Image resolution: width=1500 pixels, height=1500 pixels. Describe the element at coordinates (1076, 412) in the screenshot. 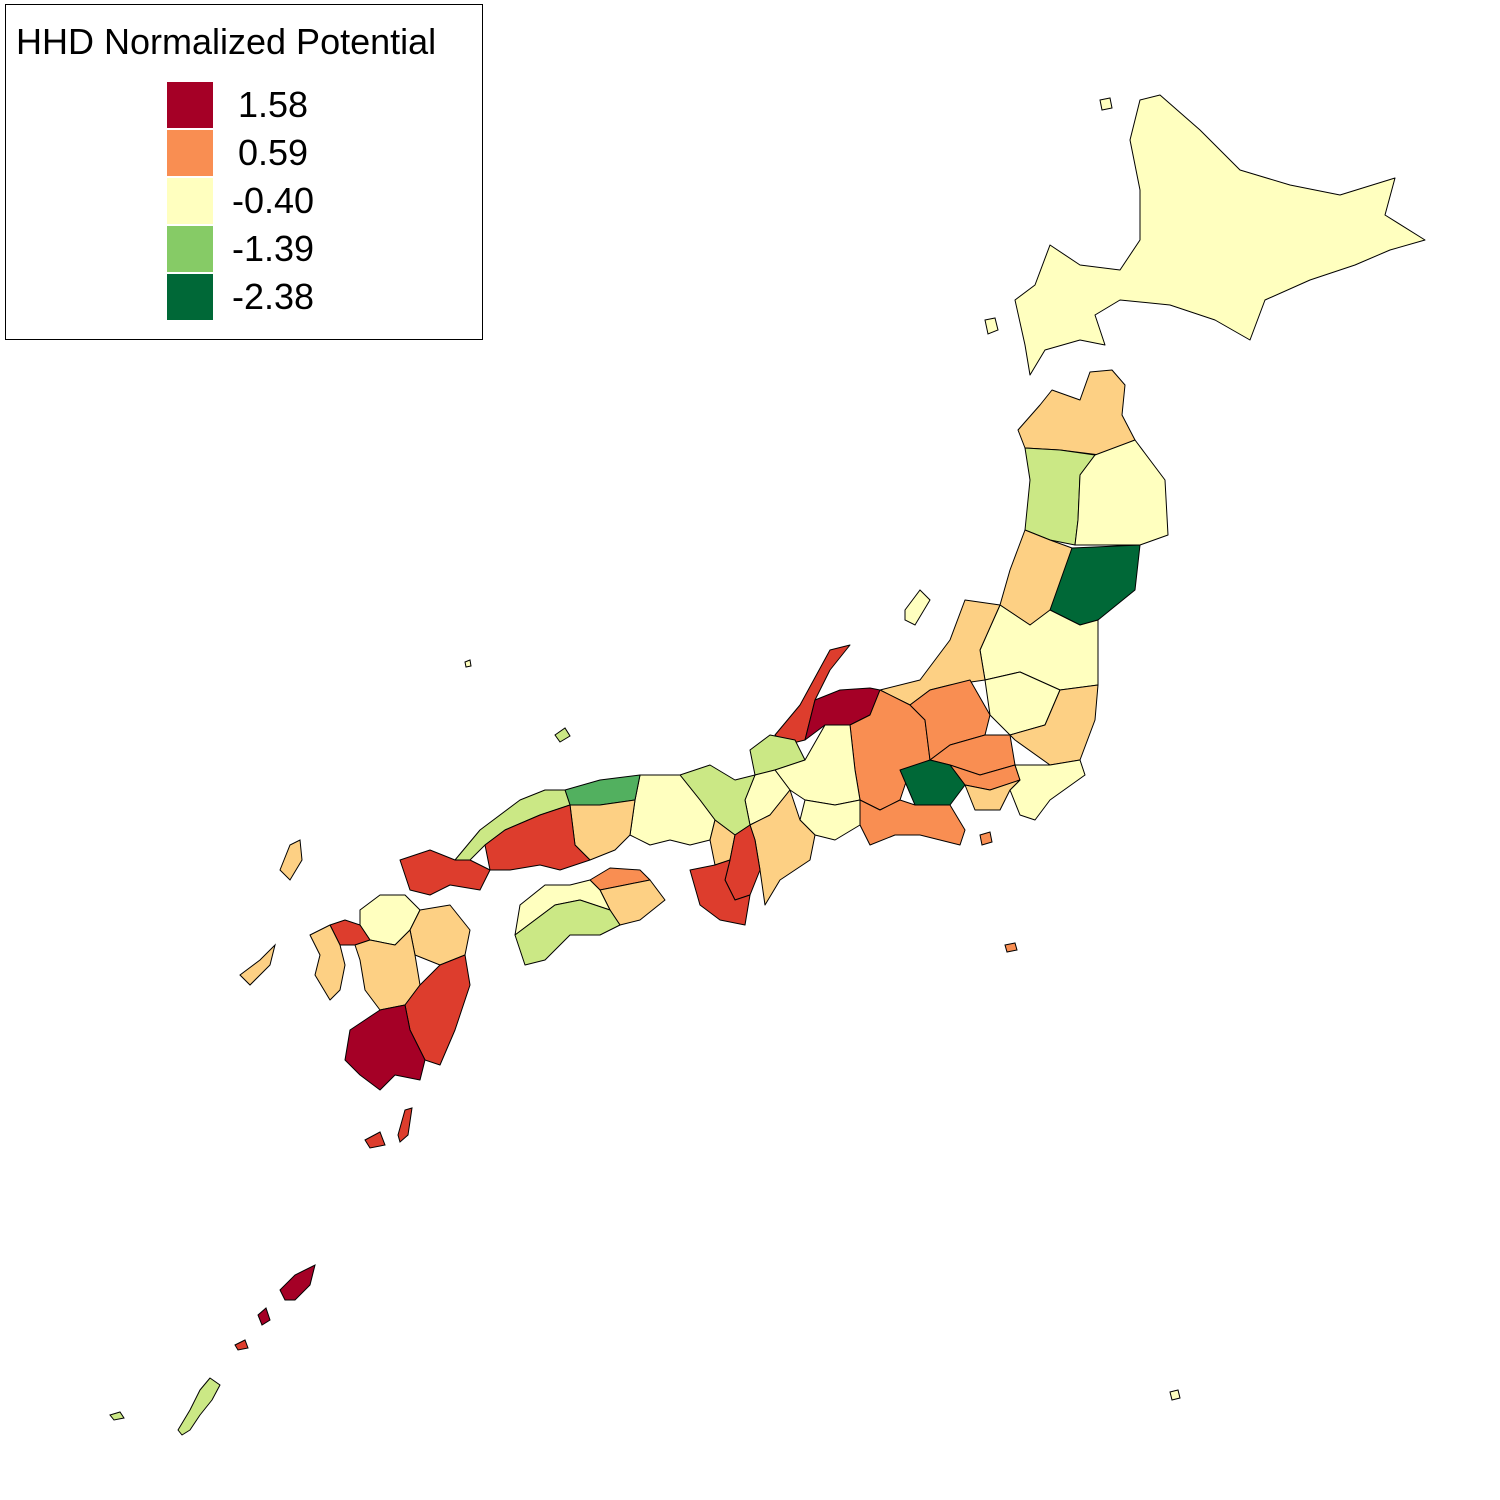

I see `region-aomori` at that location.